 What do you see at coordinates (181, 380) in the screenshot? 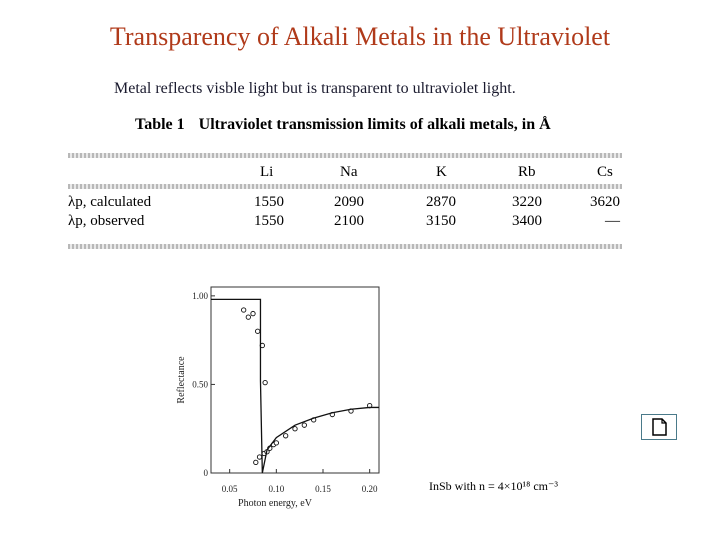
I see `y-axis-label: Reflectance` at bounding box center [181, 380].